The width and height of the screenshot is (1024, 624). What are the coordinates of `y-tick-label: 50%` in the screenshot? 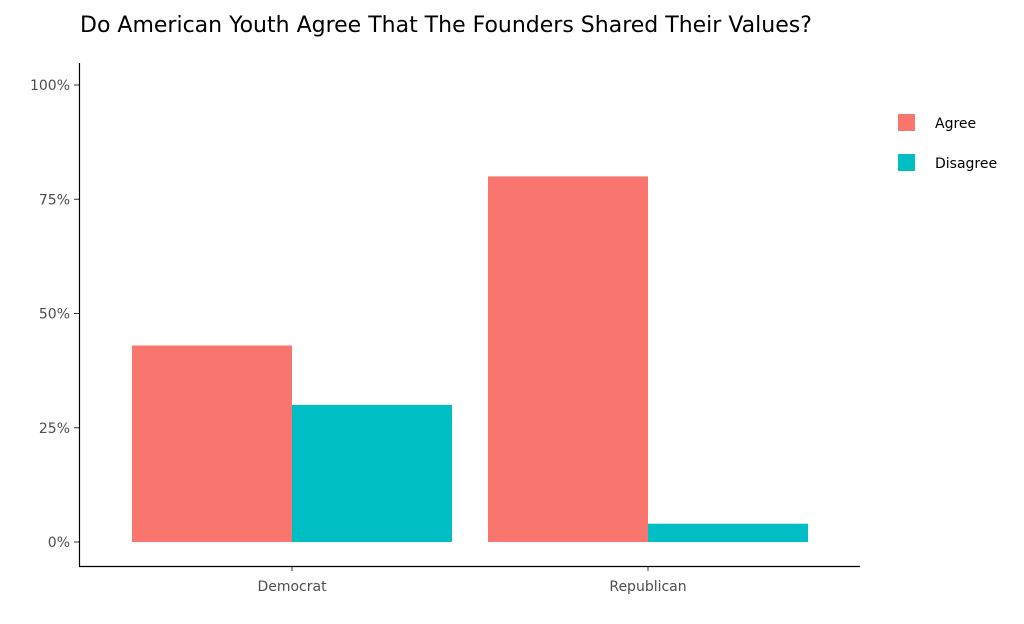 It's located at (54, 315).